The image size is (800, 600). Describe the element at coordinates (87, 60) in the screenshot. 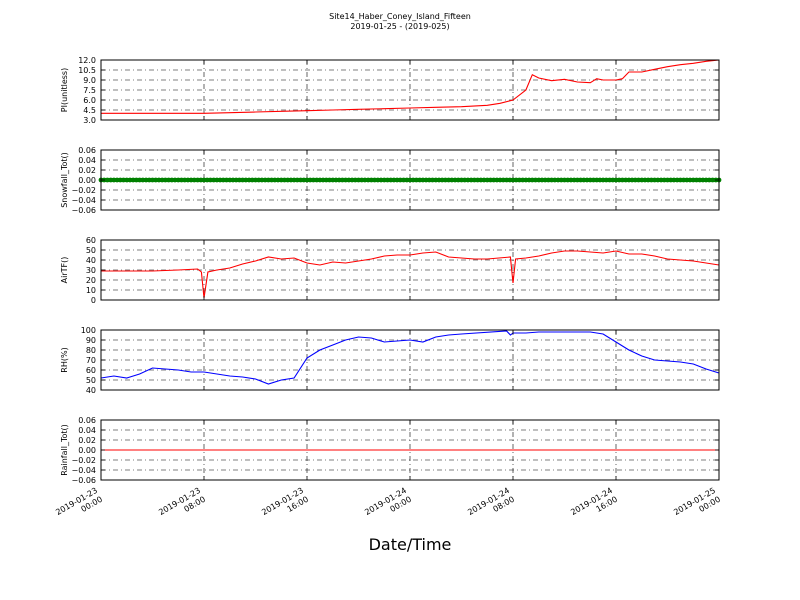

I see `y-tick-label: 12.0` at that location.